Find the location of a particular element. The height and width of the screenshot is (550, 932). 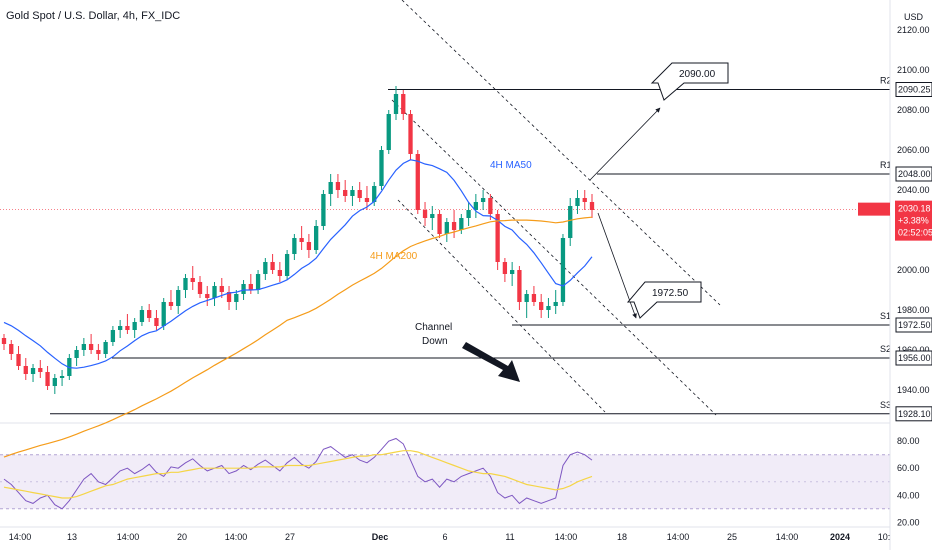

time-tick-label: 20 is located at coordinates (182, 537).